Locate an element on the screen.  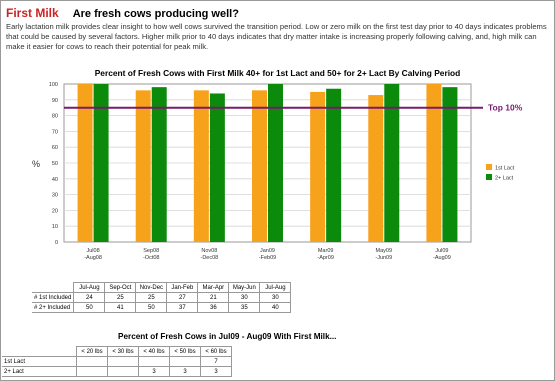
table-cell: 21 is located at coordinates (213, 297).